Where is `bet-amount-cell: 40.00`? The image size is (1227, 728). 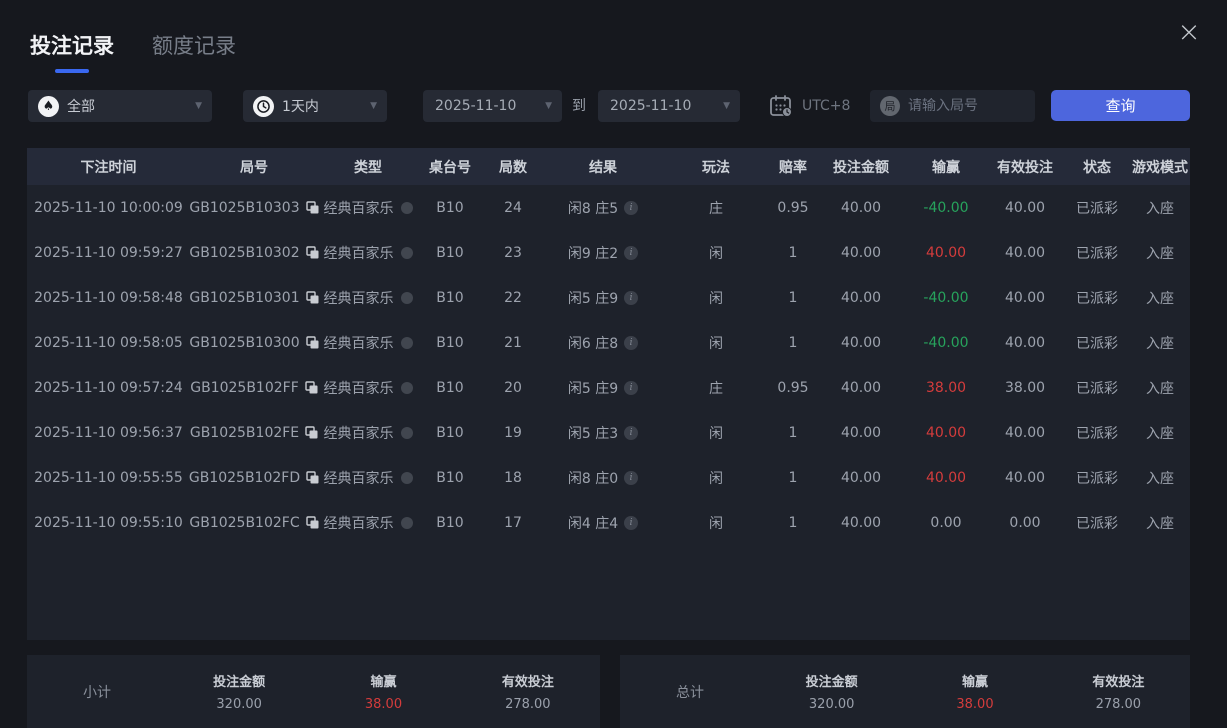
bet-amount-cell: 40.00 is located at coordinates (861, 523).